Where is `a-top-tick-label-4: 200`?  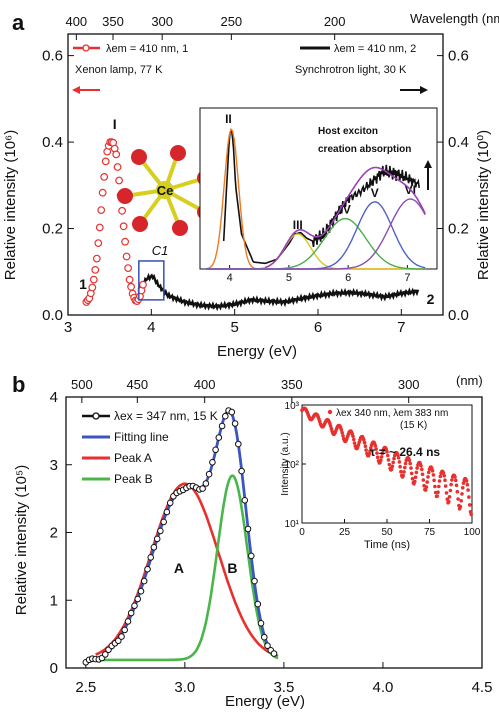 a-top-tick-label-4: 200 is located at coordinates (335, 21).